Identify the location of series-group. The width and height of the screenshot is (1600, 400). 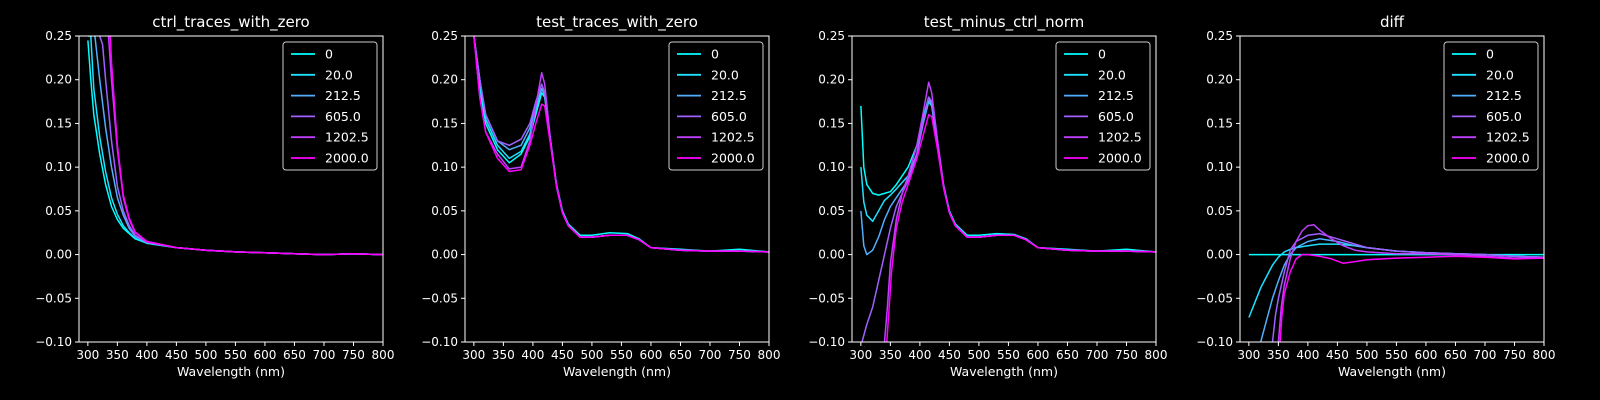
(621, 144).